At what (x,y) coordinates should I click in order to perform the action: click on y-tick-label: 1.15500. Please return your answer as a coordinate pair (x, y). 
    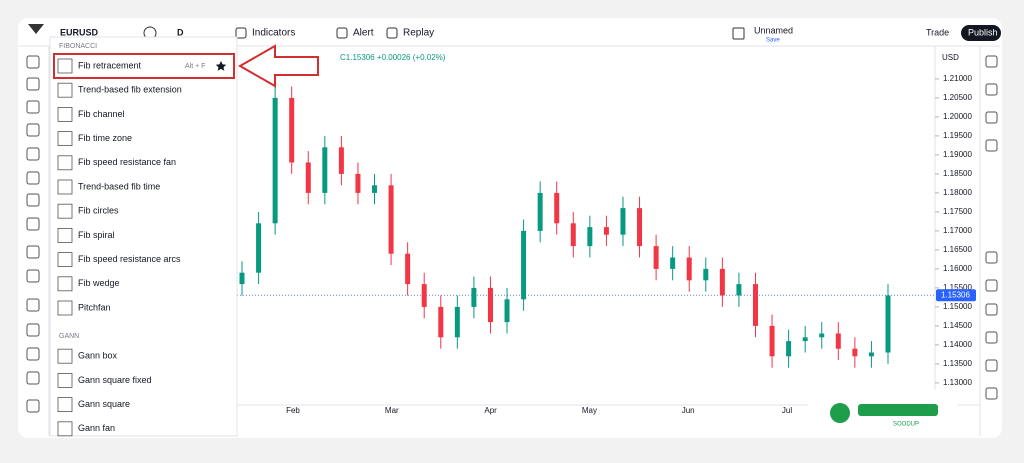
    Looking at the image, I should click on (957, 287).